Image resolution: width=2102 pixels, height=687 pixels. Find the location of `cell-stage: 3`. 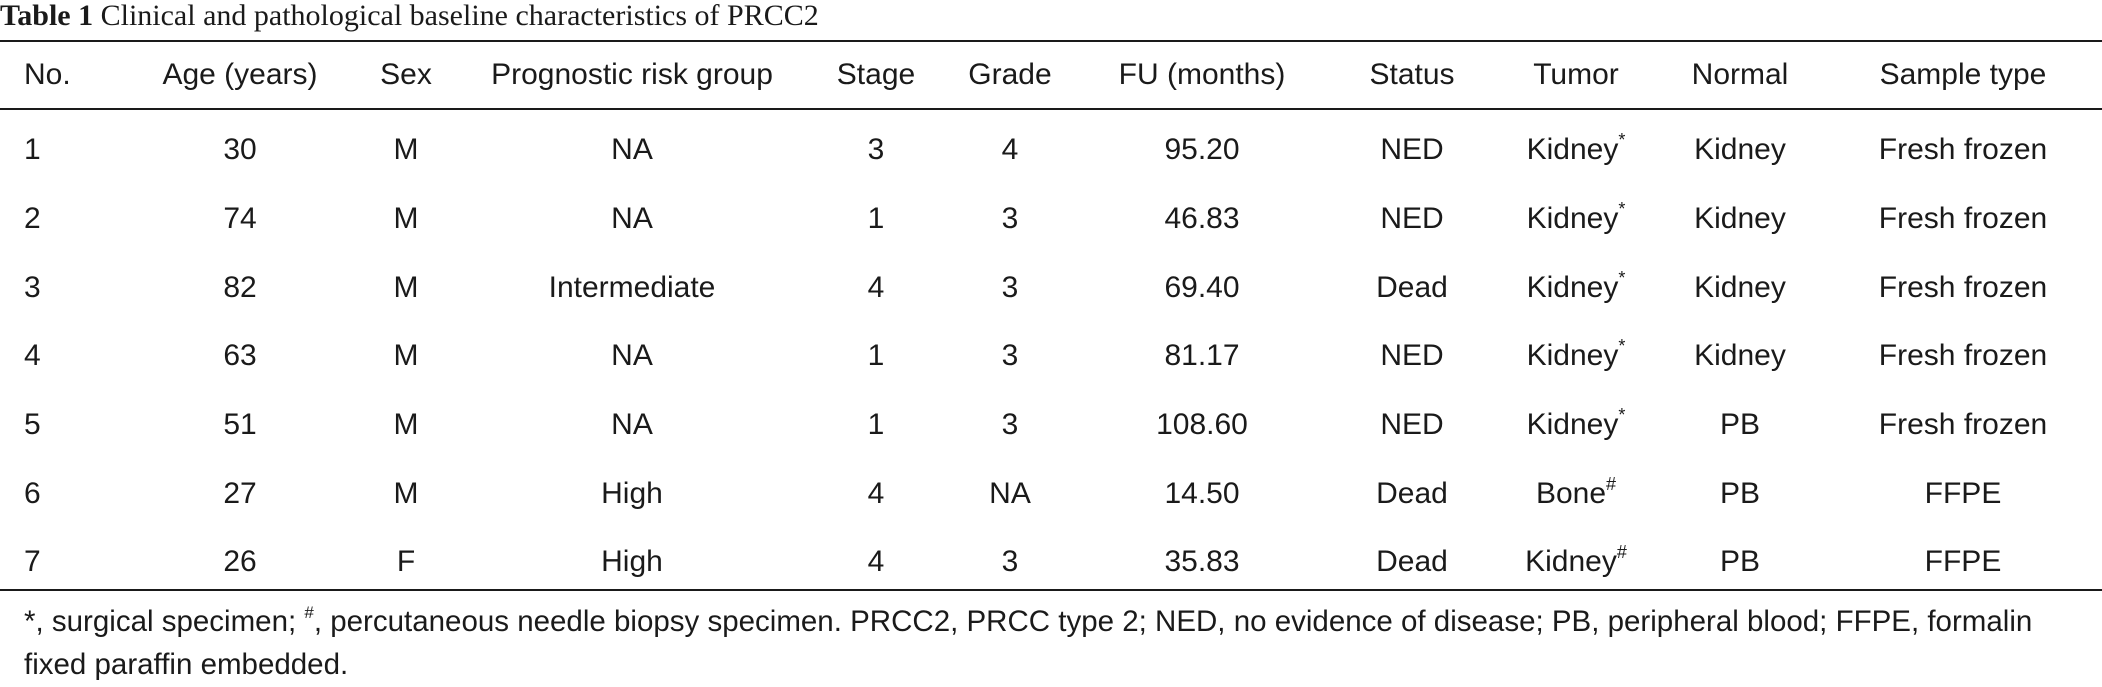

cell-stage: 3 is located at coordinates (876, 150).